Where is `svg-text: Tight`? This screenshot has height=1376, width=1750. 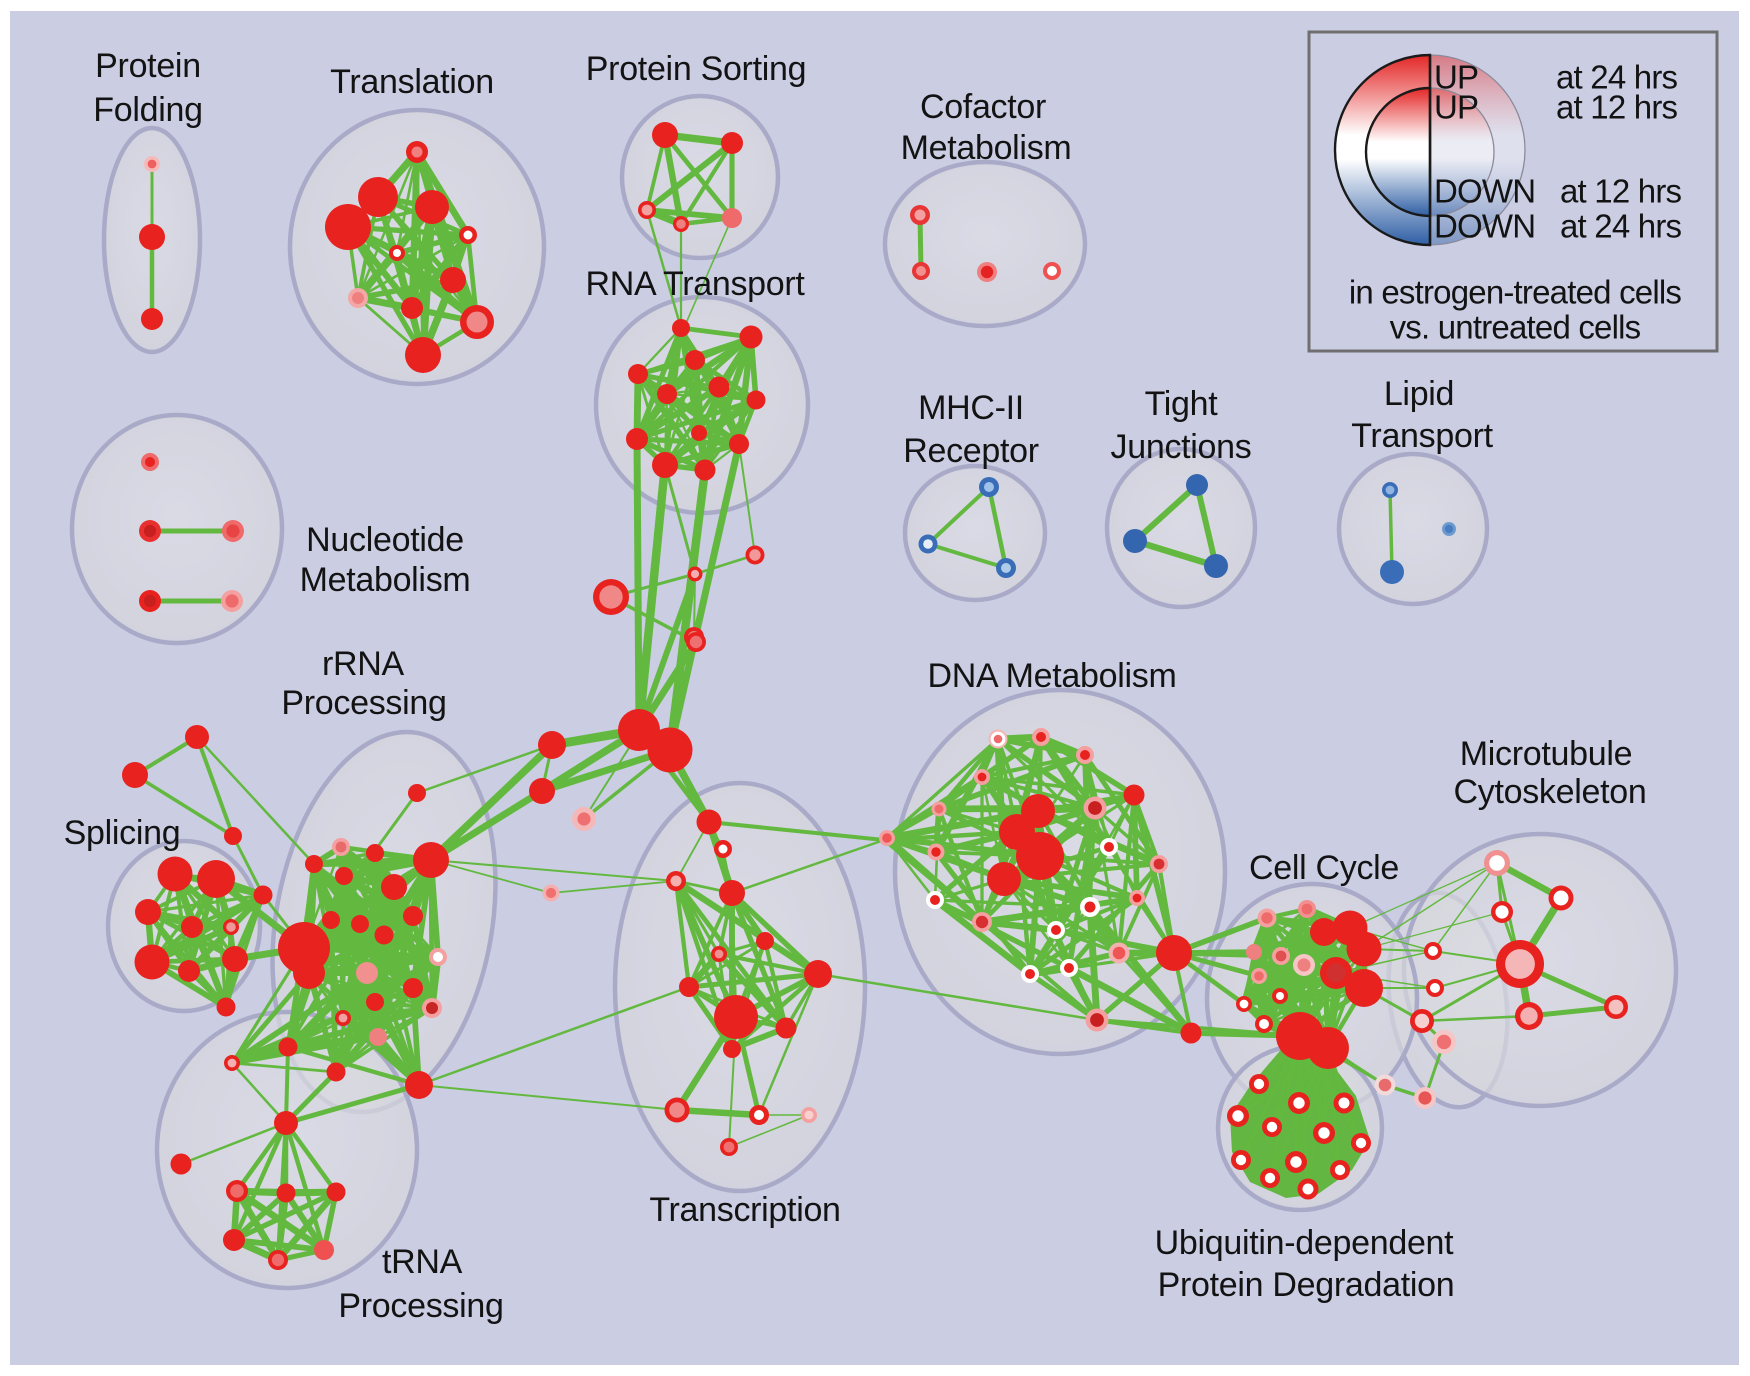
svg-text: Tight is located at coordinates (1182, 404).